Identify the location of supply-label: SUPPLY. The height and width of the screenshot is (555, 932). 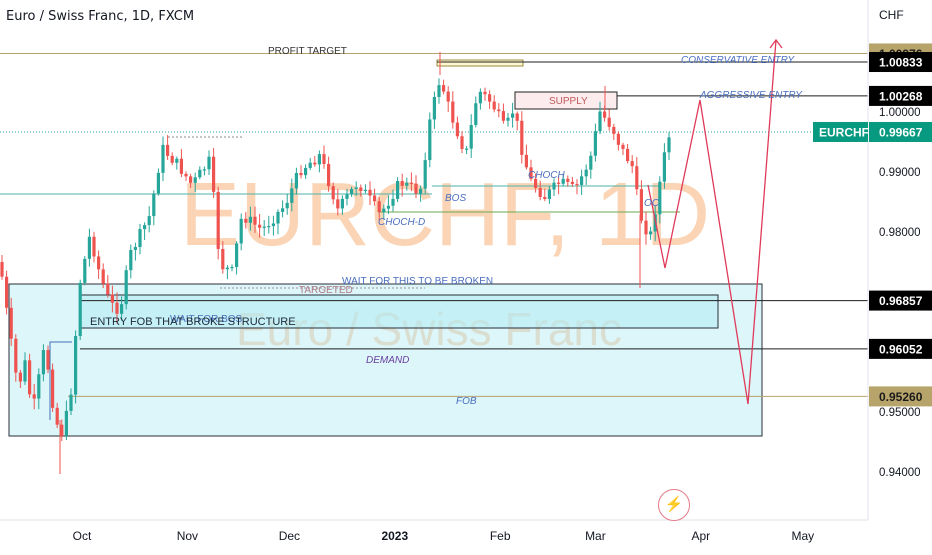
(568, 101).